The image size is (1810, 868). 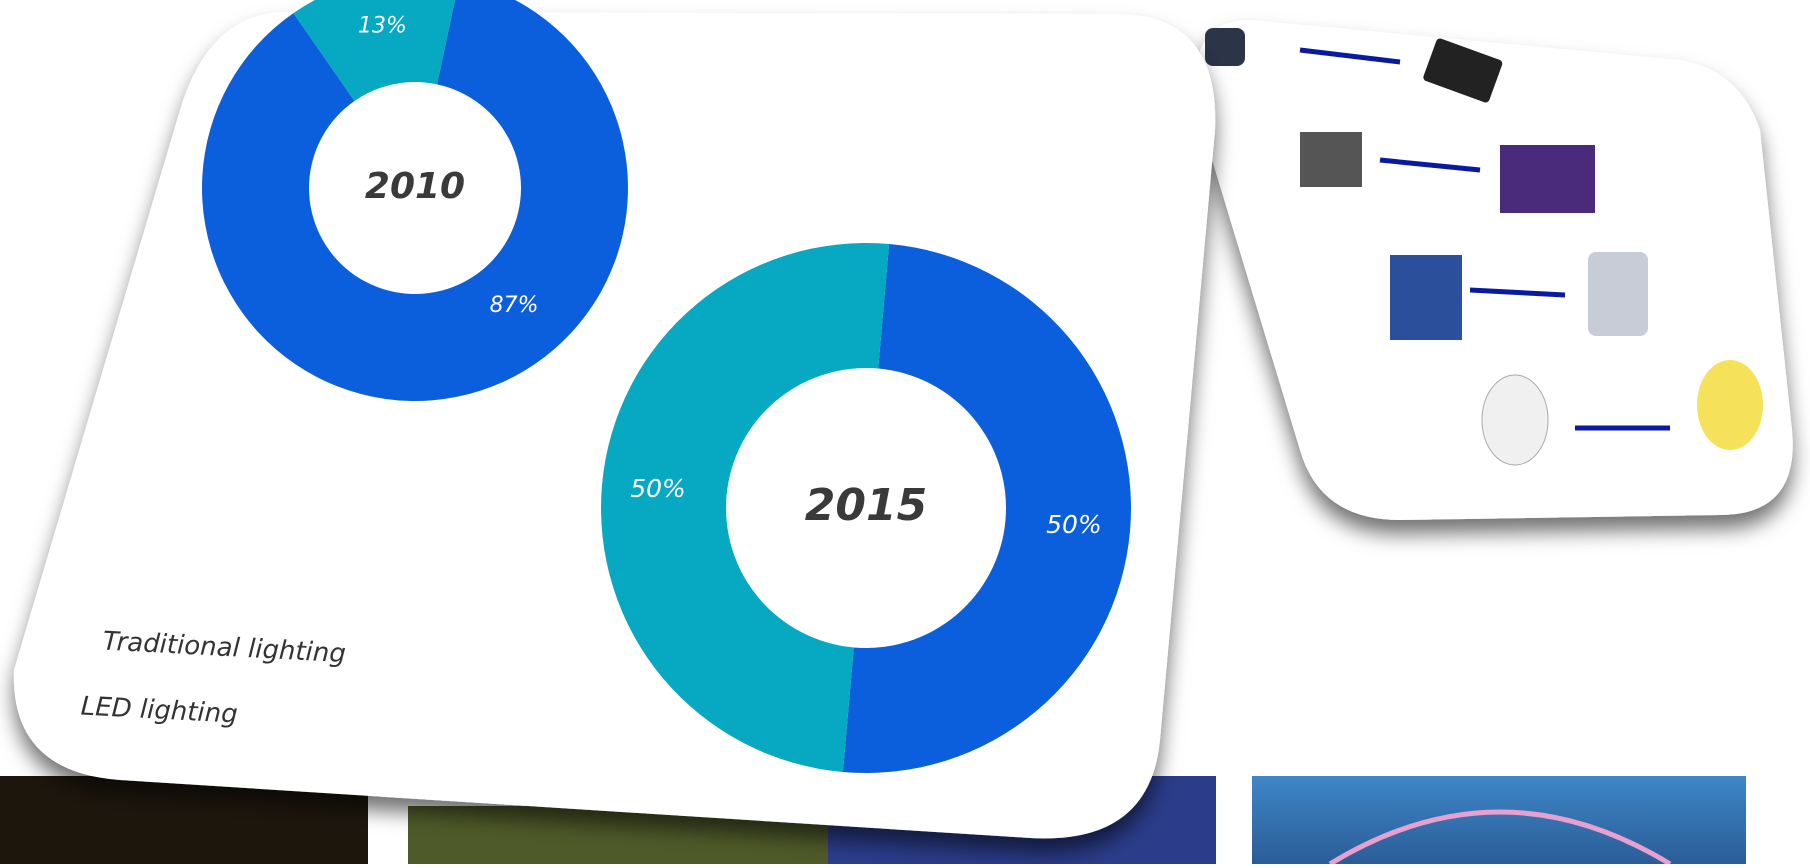 I want to click on value-label: 87%, so click(x=514, y=305).